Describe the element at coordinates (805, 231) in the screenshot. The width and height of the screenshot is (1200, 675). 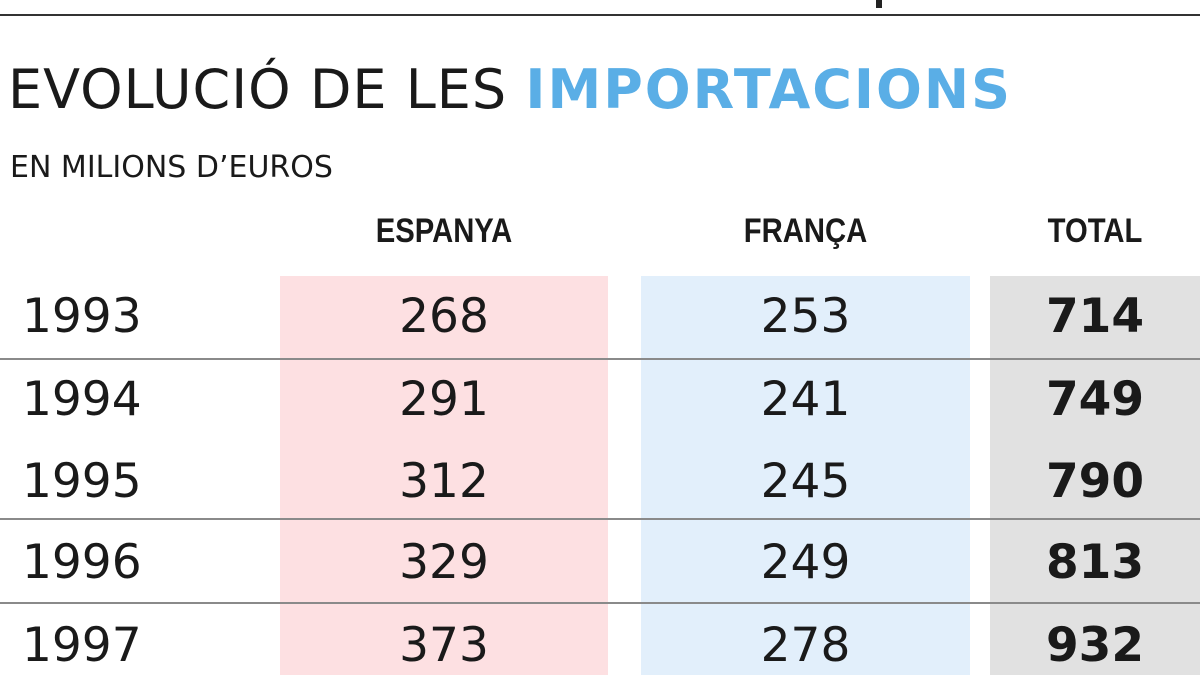
I see `column-header-franca: FRANÇA` at that location.